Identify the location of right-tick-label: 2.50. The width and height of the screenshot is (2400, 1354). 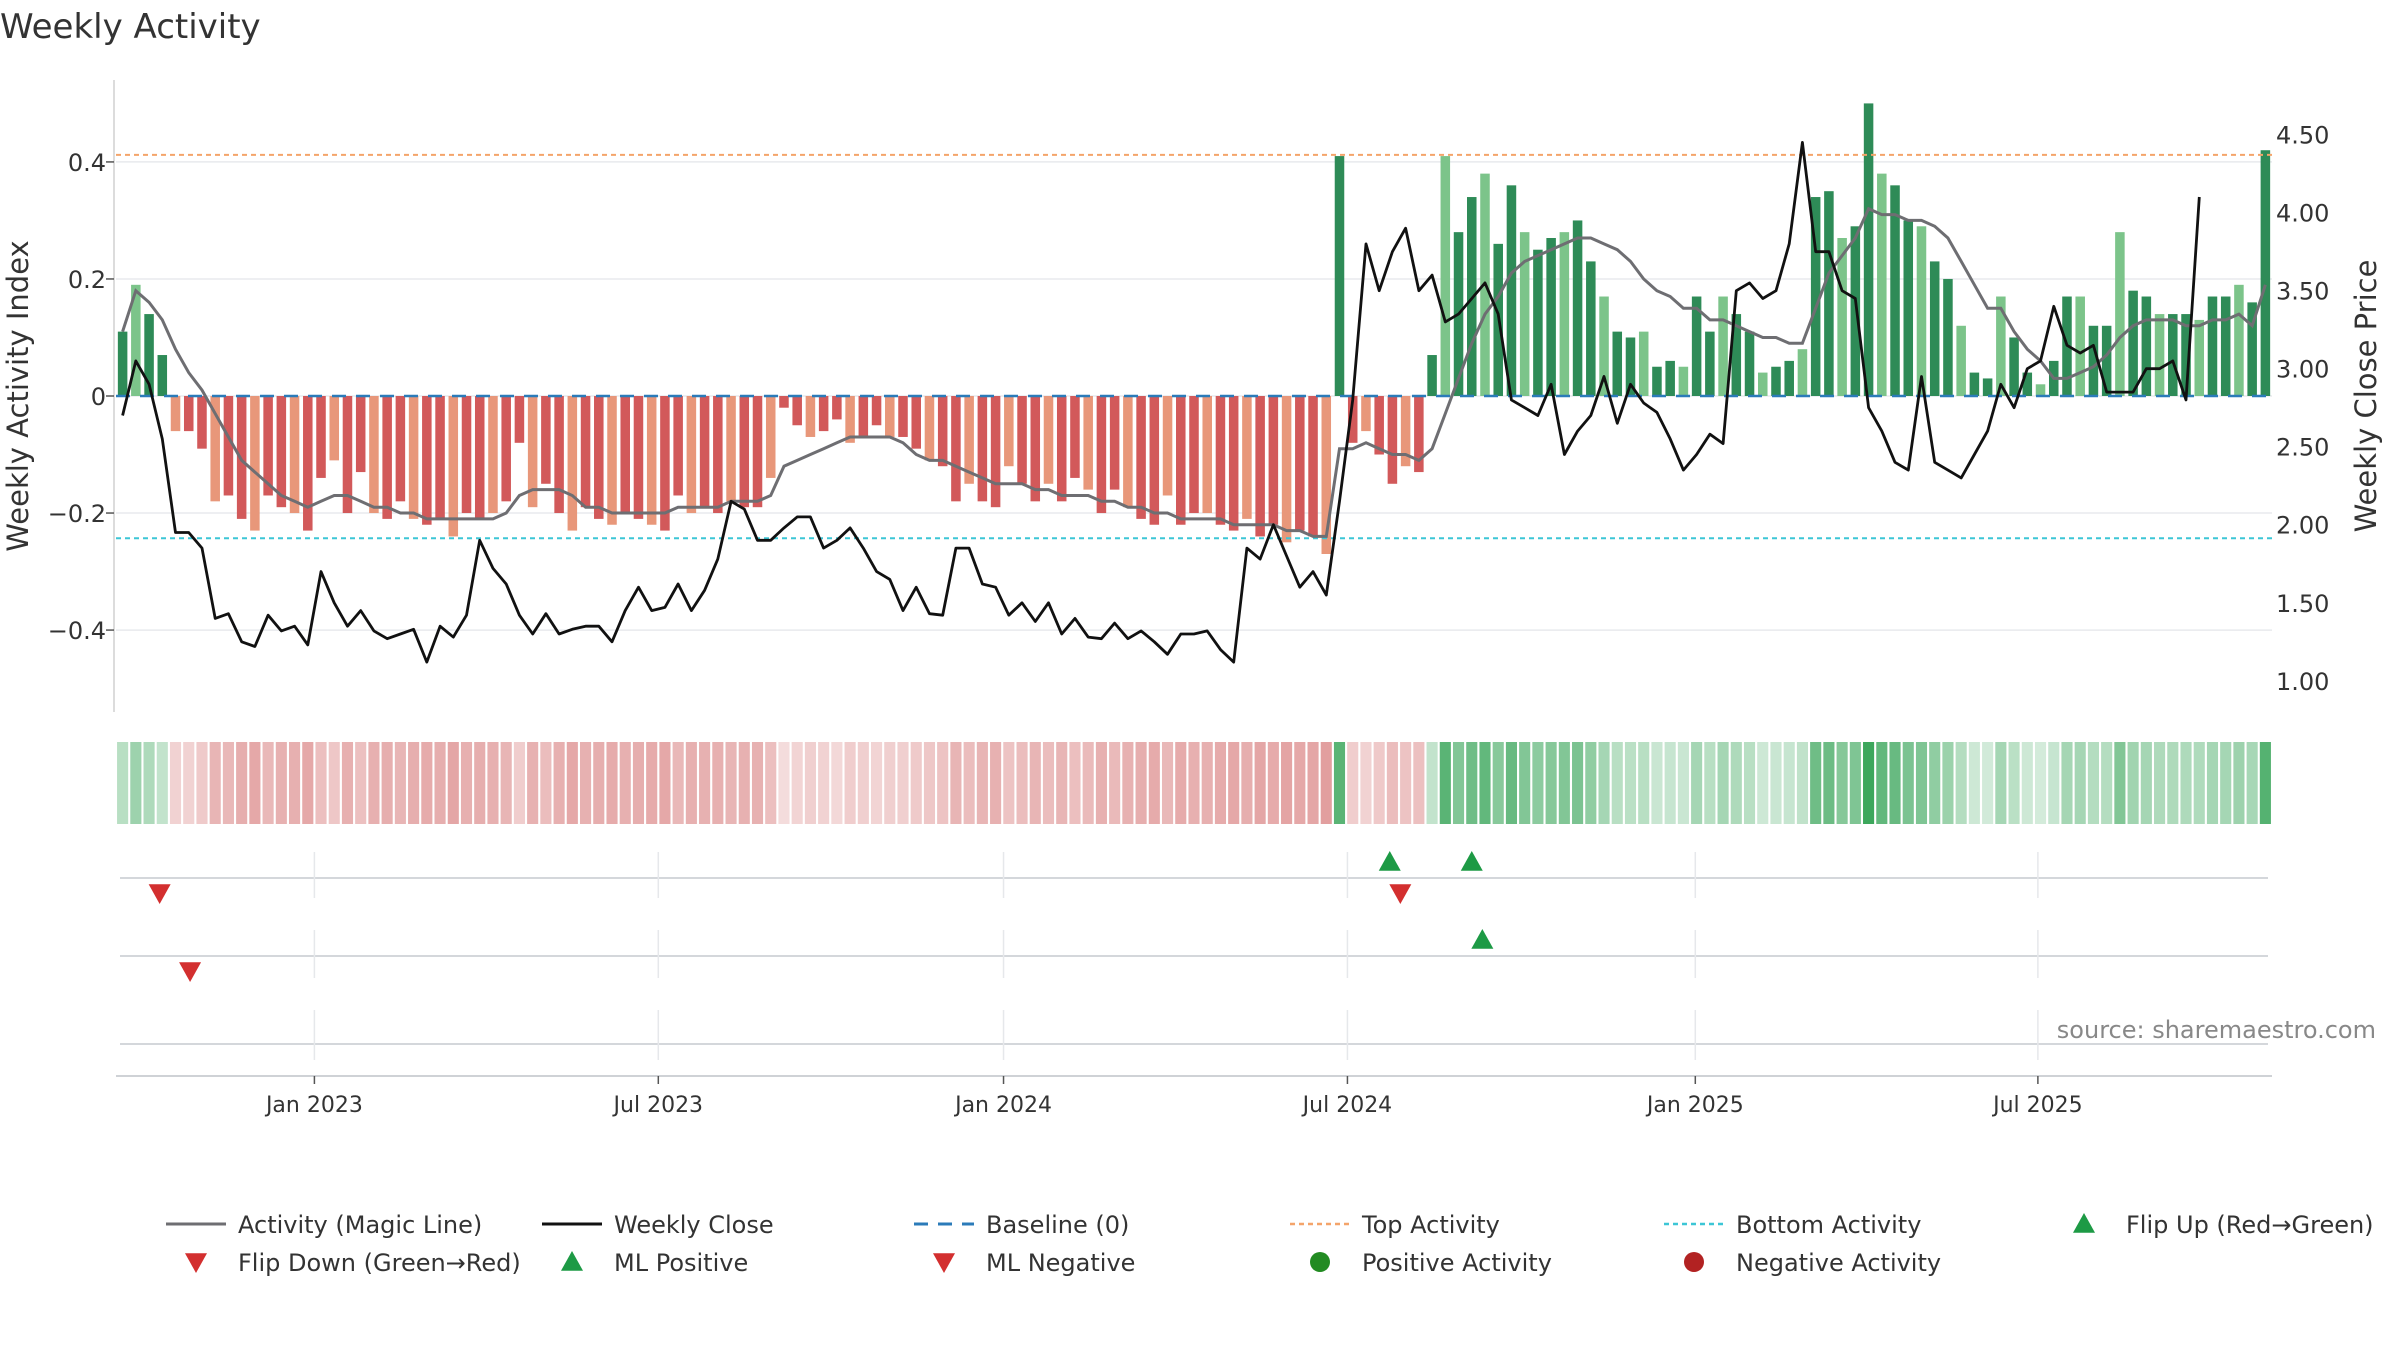
(2302, 448).